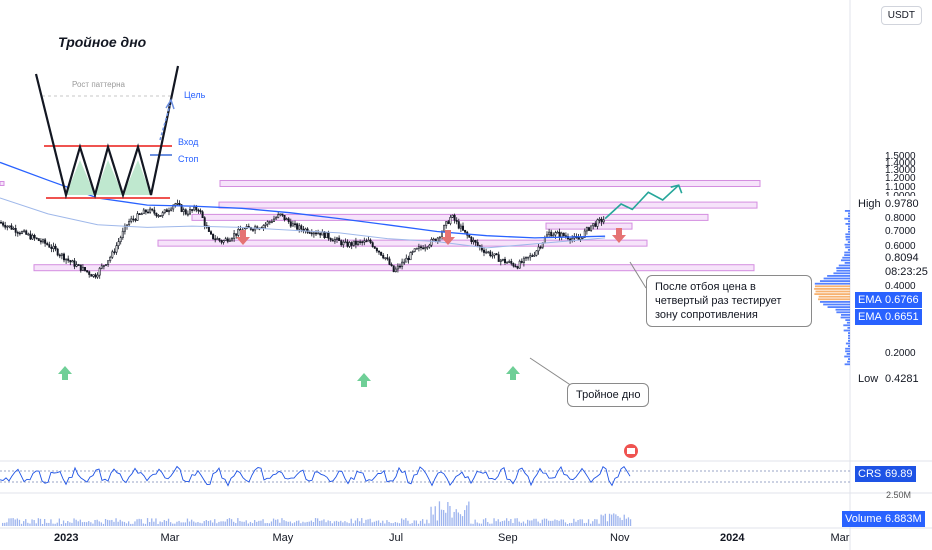 The image size is (932, 550). What do you see at coordinates (901, 15) in the screenshot?
I see `currency-button: USDT` at bounding box center [901, 15].